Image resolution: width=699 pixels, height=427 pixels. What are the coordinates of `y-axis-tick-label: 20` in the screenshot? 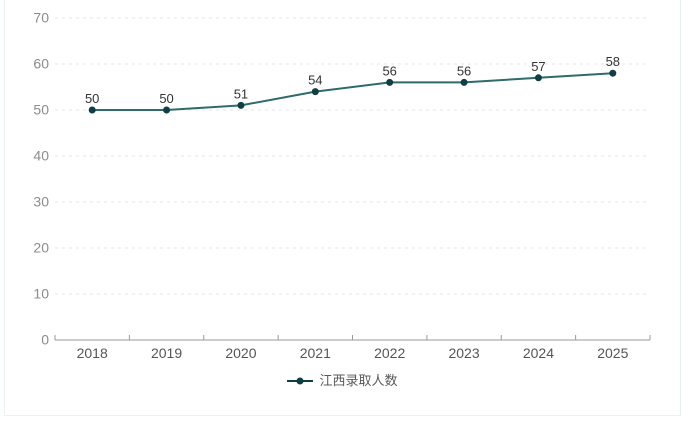 It's located at (41, 248).